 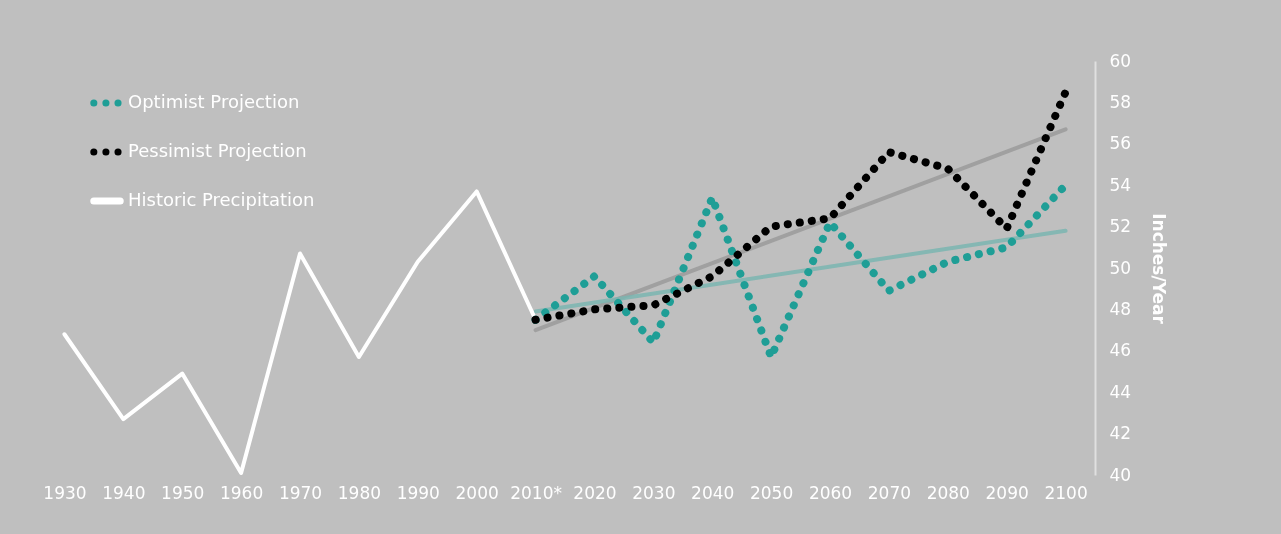 What do you see at coordinates (124, 492) in the screenshot?
I see `x-tick-label: 1940` at bounding box center [124, 492].